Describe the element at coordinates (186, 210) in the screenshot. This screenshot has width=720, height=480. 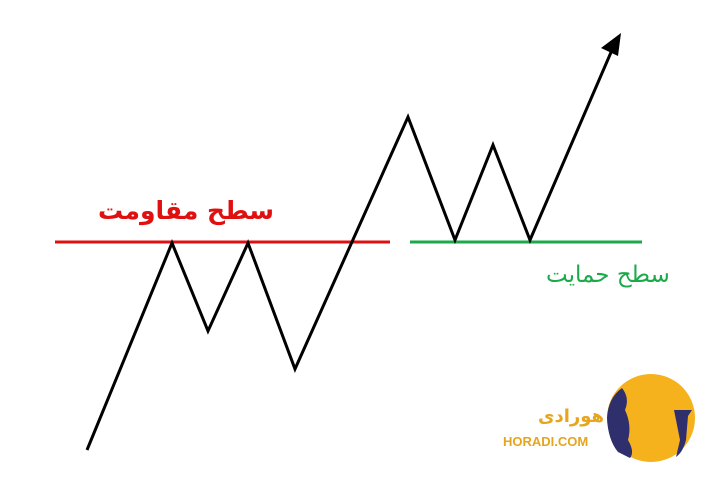
I see `resistance-label: سطح مقاومت` at that location.